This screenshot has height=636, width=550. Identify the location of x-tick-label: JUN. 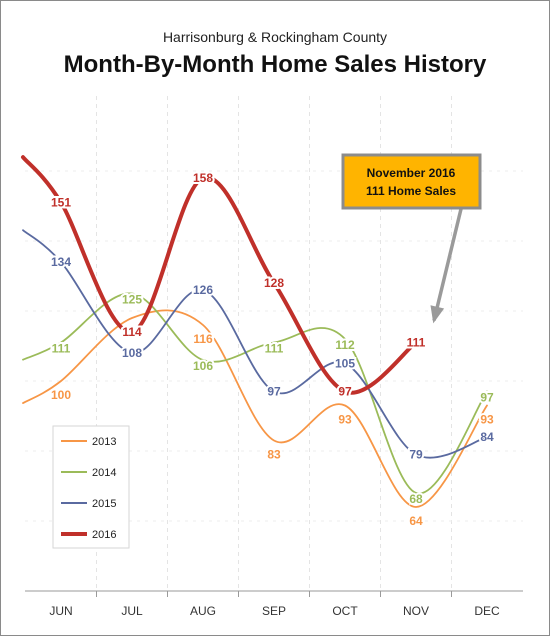
(60, 611).